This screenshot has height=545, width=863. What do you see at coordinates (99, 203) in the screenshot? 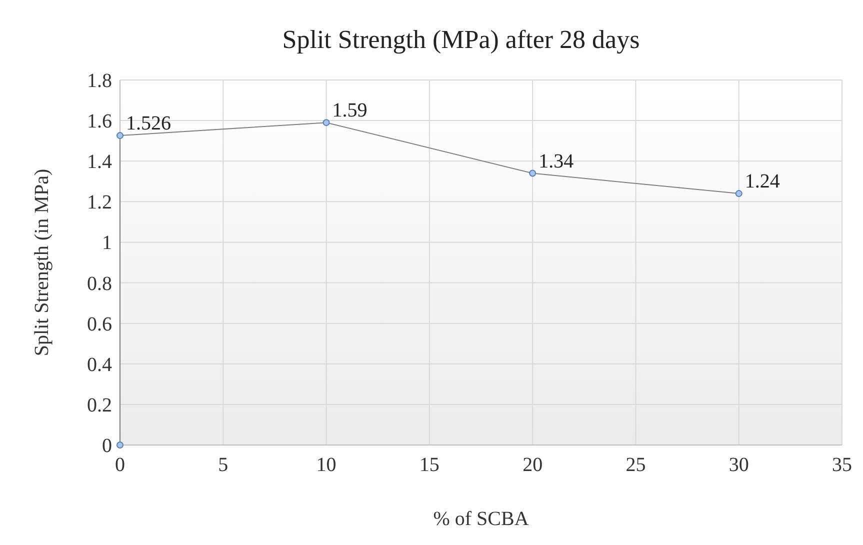
I see `y-tick-label: 1.2` at bounding box center [99, 203].